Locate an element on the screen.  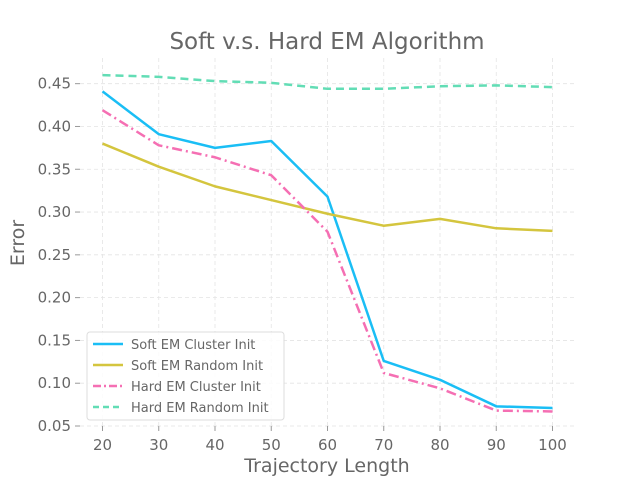
x-tick-label: 30 is located at coordinates (158, 445).